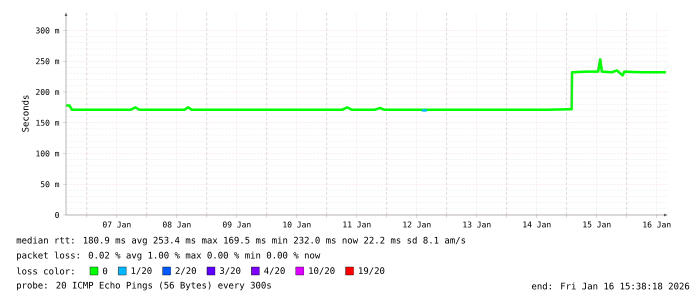 The width and height of the screenshot is (697, 297). What do you see at coordinates (45, 271) in the screenshot?
I see `legend-title: loss color:` at bounding box center [45, 271].